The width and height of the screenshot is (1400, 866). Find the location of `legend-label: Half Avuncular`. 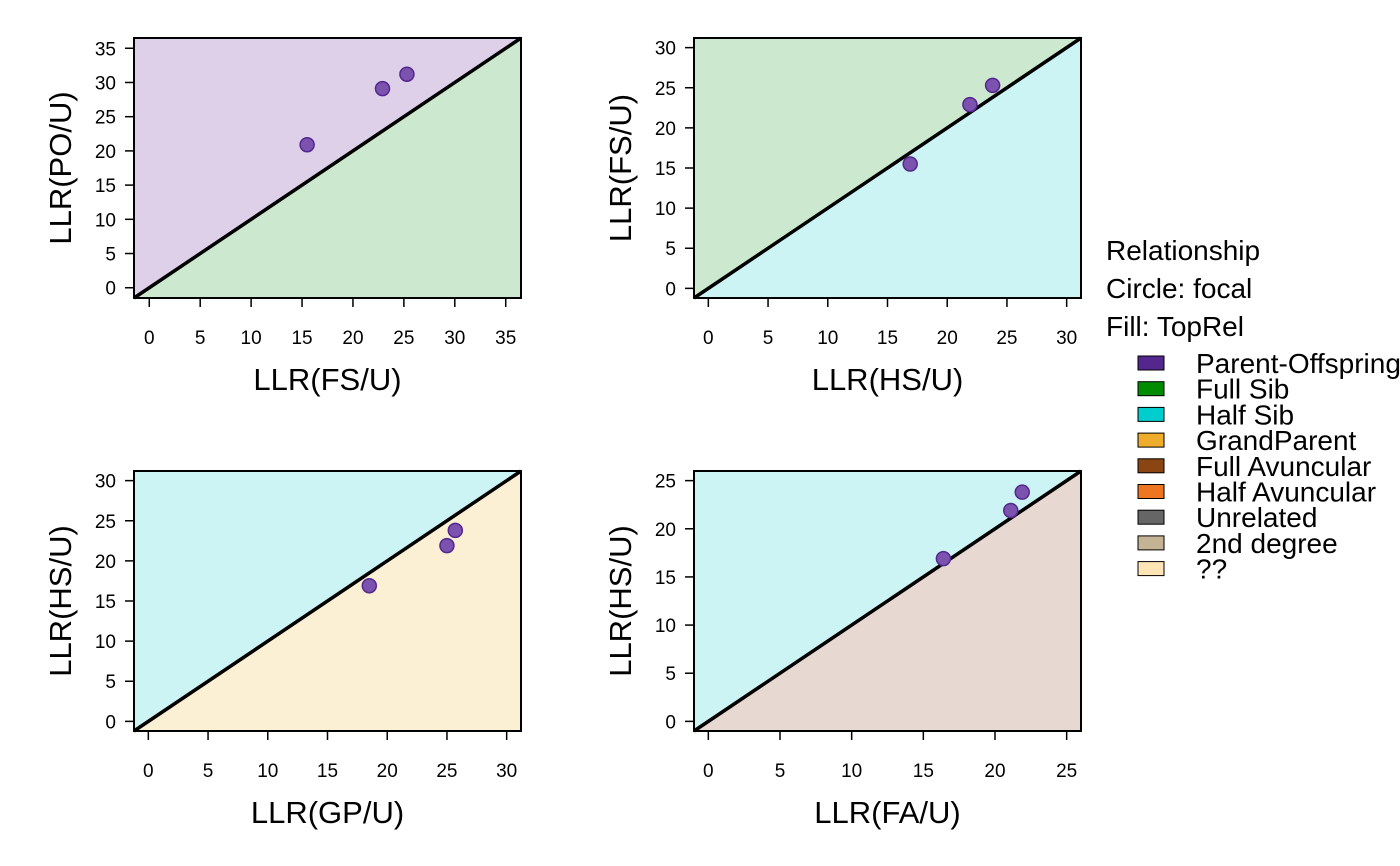

legend-label: Half Avuncular is located at coordinates (1286, 492).